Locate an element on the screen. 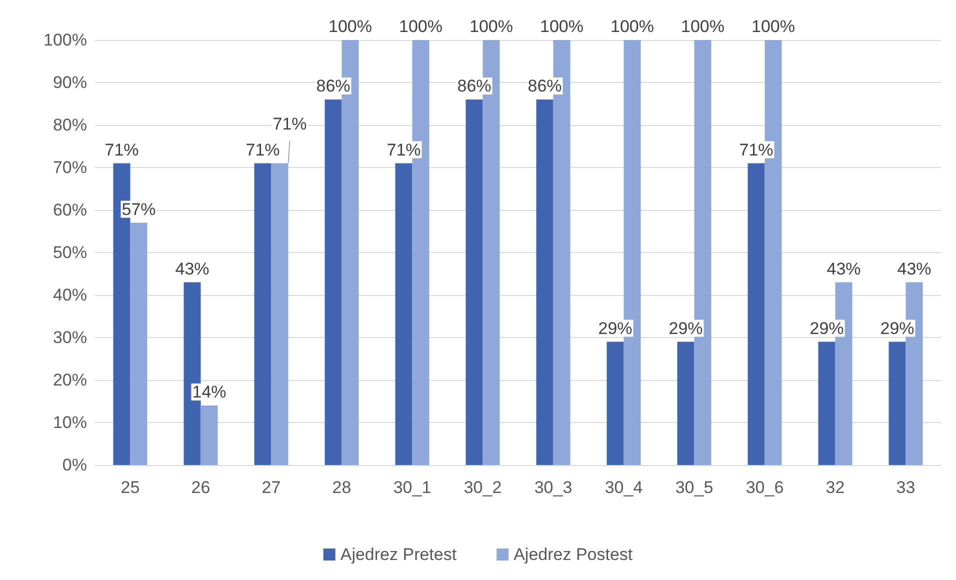 The width and height of the screenshot is (956, 580). y-tick-label: 20% is located at coordinates (69, 380).